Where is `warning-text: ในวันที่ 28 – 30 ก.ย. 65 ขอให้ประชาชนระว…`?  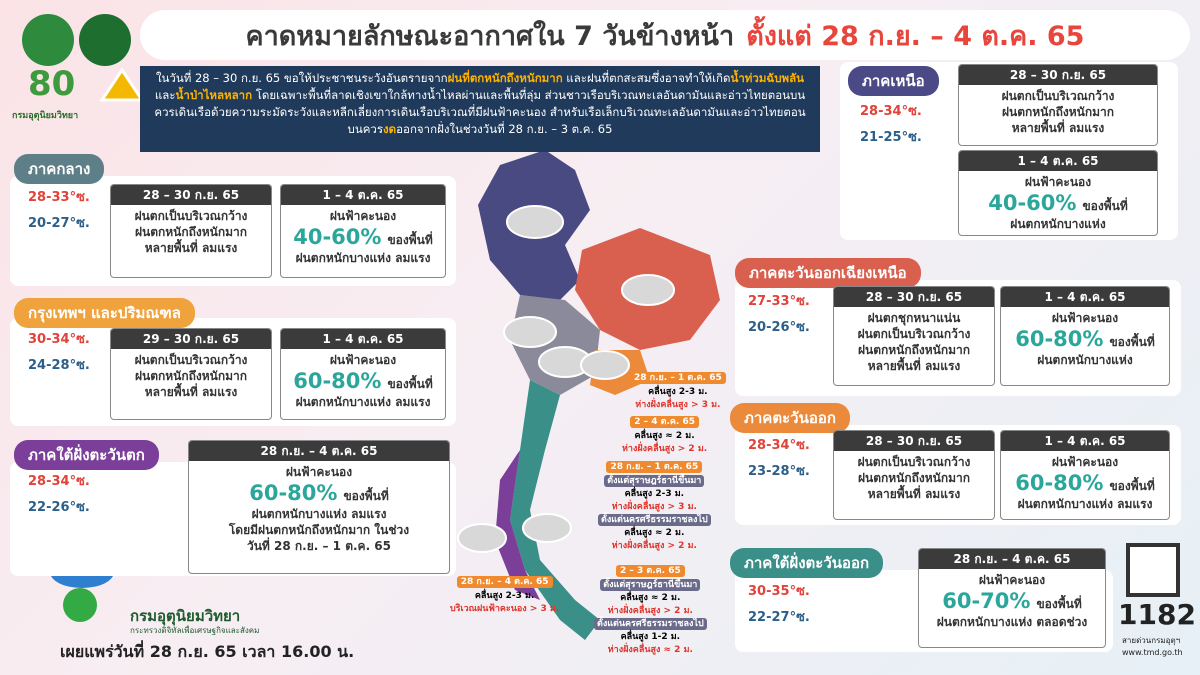
warning-text: ในวันที่ 28 – 30 ก.ย. 65 ขอให้ประชาชนระว… is located at coordinates (301, 78).